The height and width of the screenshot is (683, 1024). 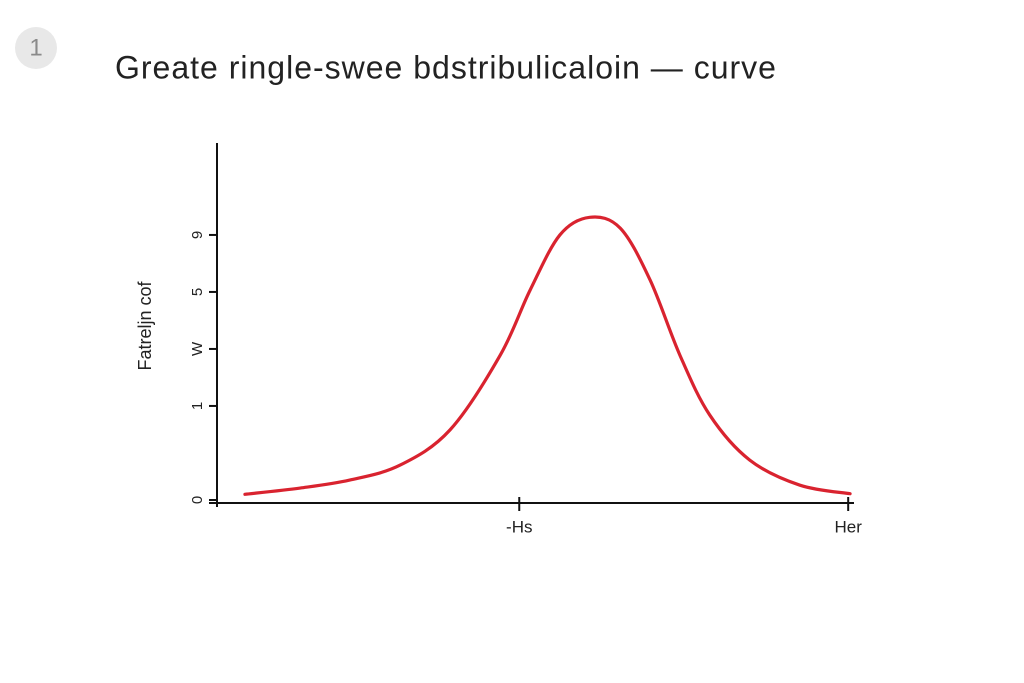 What do you see at coordinates (197, 500) in the screenshot?
I see `y-tick-label: 0` at bounding box center [197, 500].